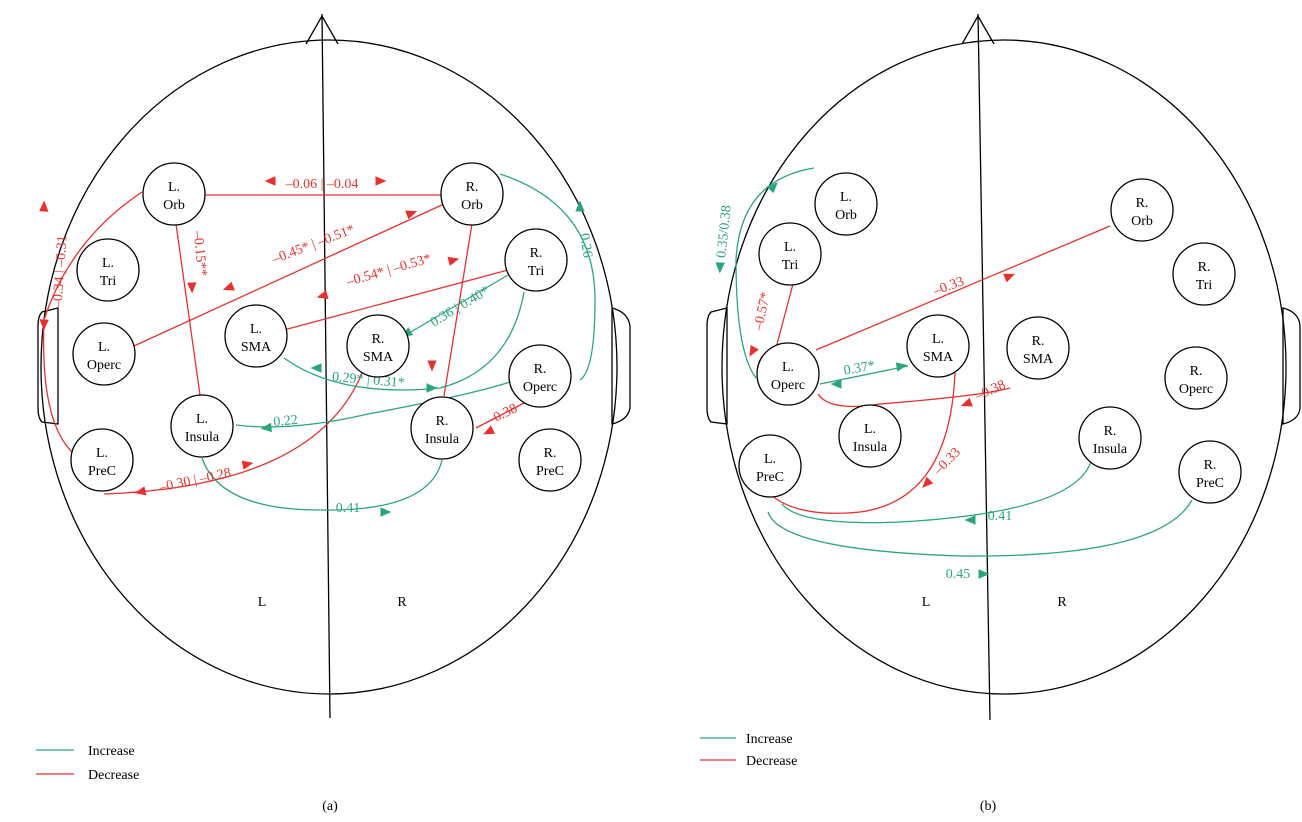 This screenshot has width=1302, height=822. I want to click on conn-a-linsula-rinsula, so click(322, 484).